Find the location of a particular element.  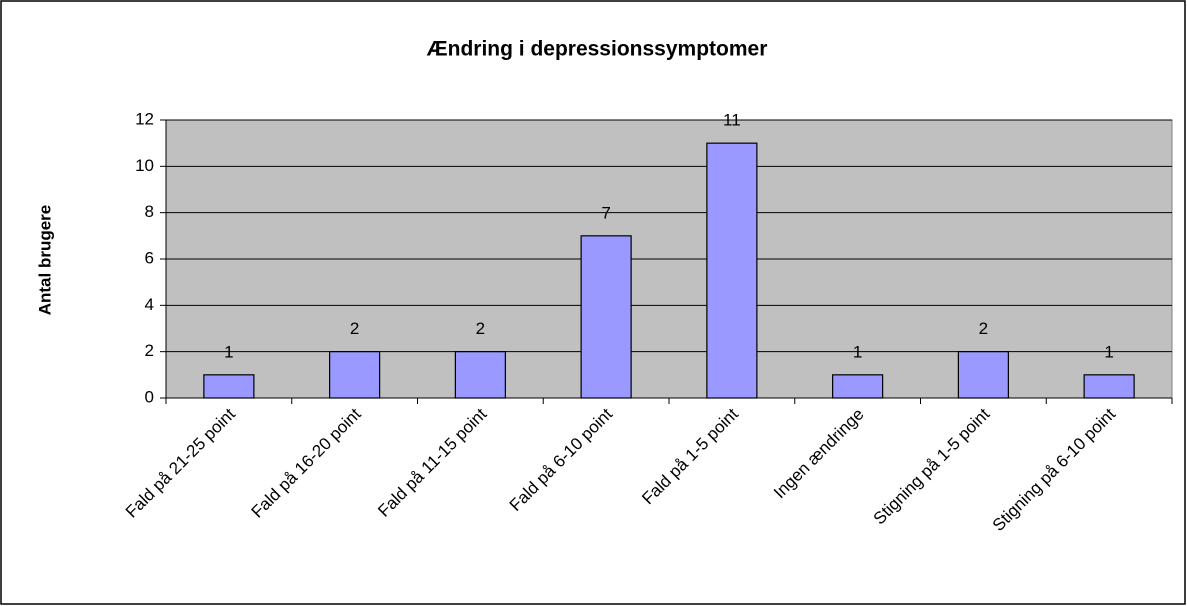

y-tick-label: 8 is located at coordinates (149, 211).